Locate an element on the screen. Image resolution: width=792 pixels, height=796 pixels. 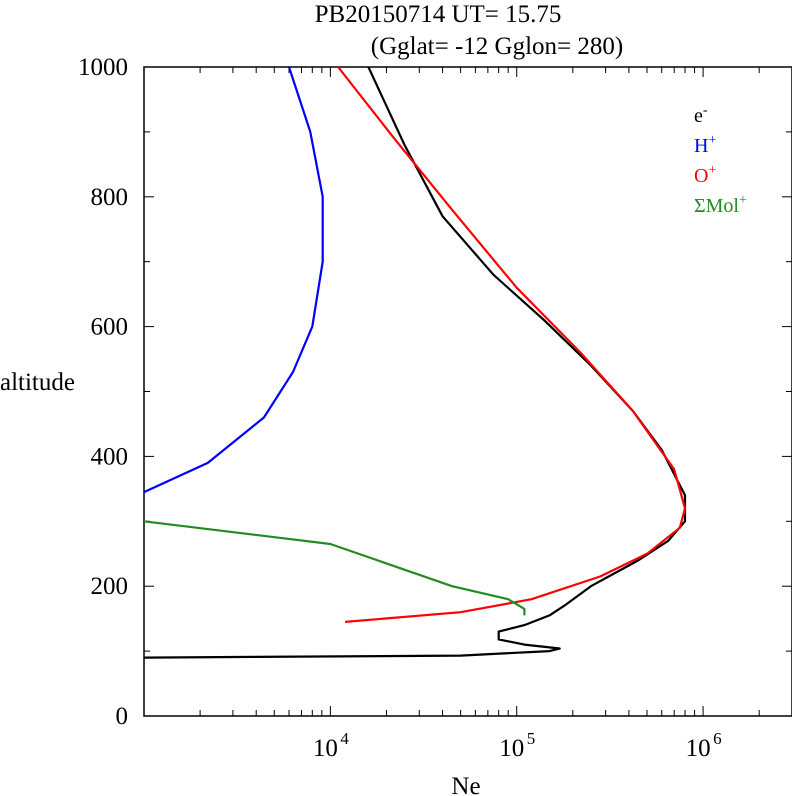
y-tick-label: 400 is located at coordinates (110, 456).